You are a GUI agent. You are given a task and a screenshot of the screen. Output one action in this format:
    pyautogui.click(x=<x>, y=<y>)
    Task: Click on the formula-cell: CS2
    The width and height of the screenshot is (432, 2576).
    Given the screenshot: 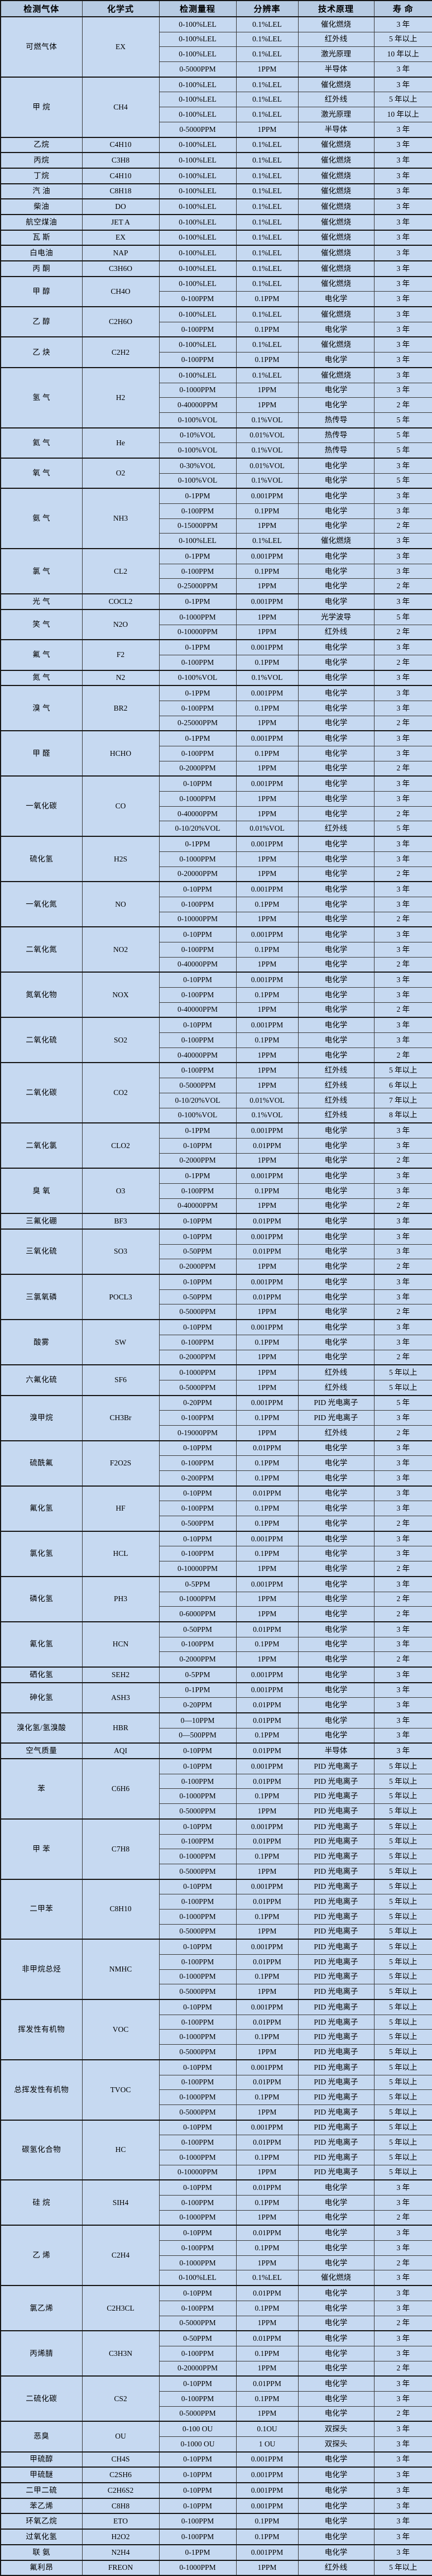 What is the action you would take?
    pyautogui.click(x=120, y=2398)
    